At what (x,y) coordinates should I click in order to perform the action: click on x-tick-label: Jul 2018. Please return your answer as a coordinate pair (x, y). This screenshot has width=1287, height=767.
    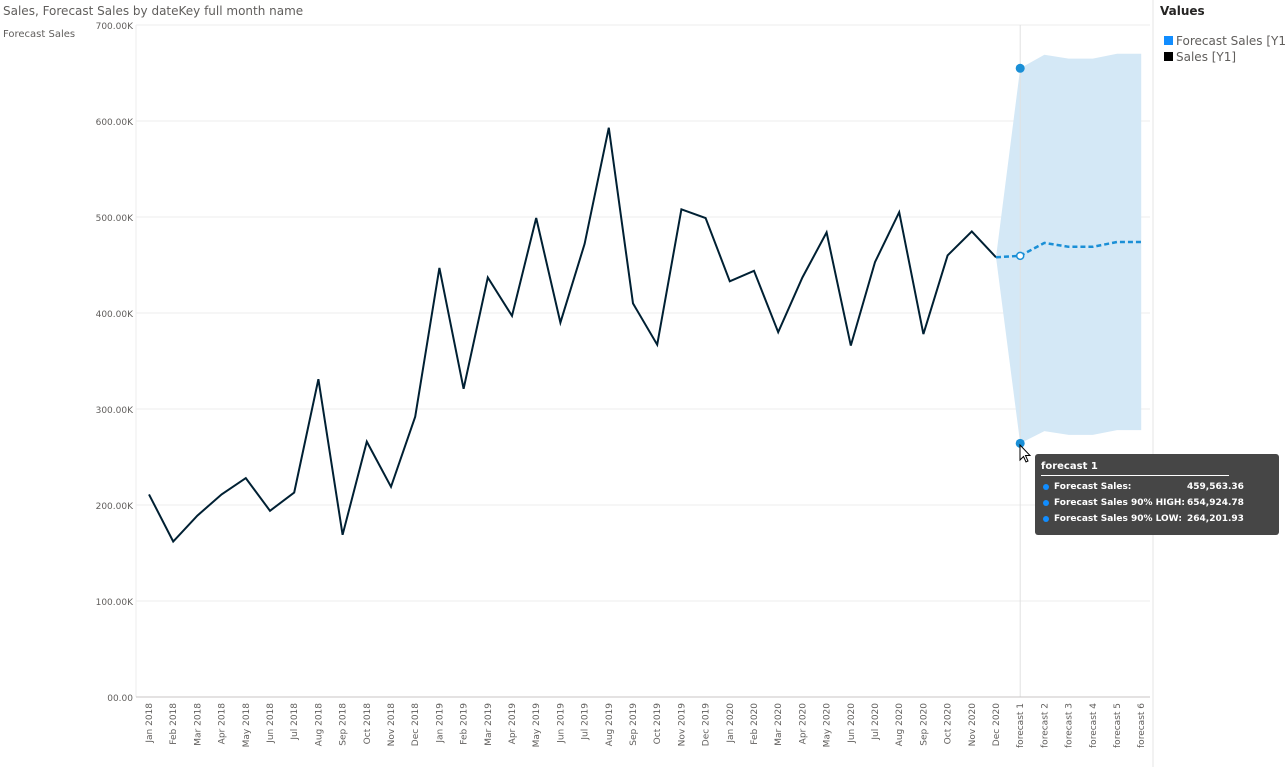
    Looking at the image, I should click on (295, 722).